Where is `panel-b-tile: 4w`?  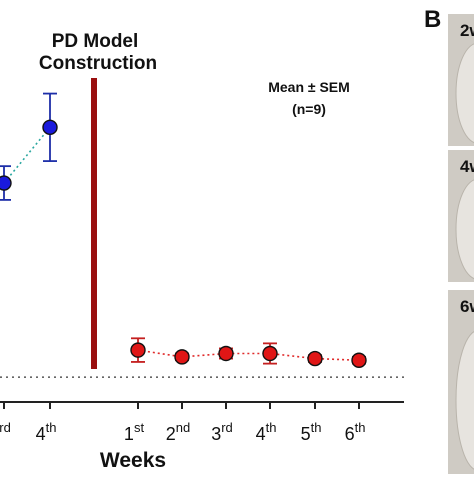 panel-b-tile: 4w is located at coordinates (461, 216).